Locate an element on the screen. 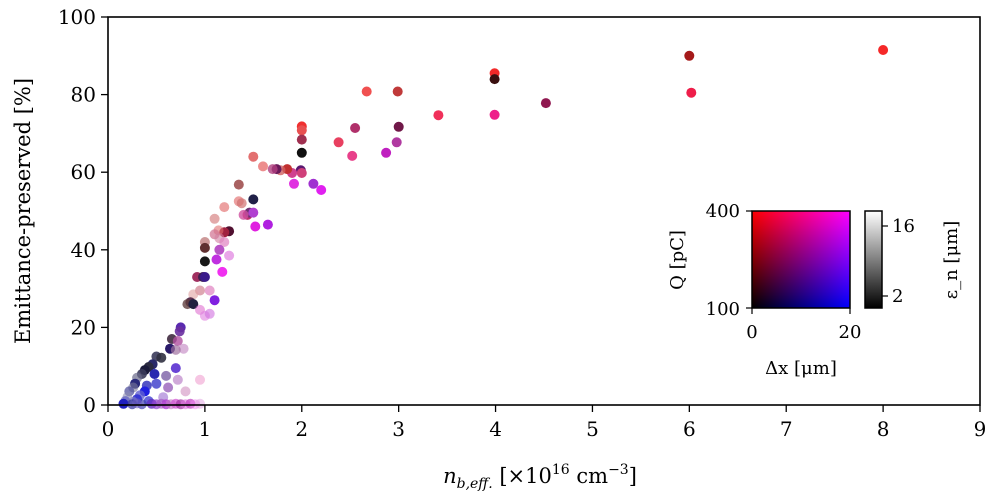 Image resolution: width=996 pixels, height=502 pixels. inset-y-tick-100: 100 is located at coordinates (723, 309).